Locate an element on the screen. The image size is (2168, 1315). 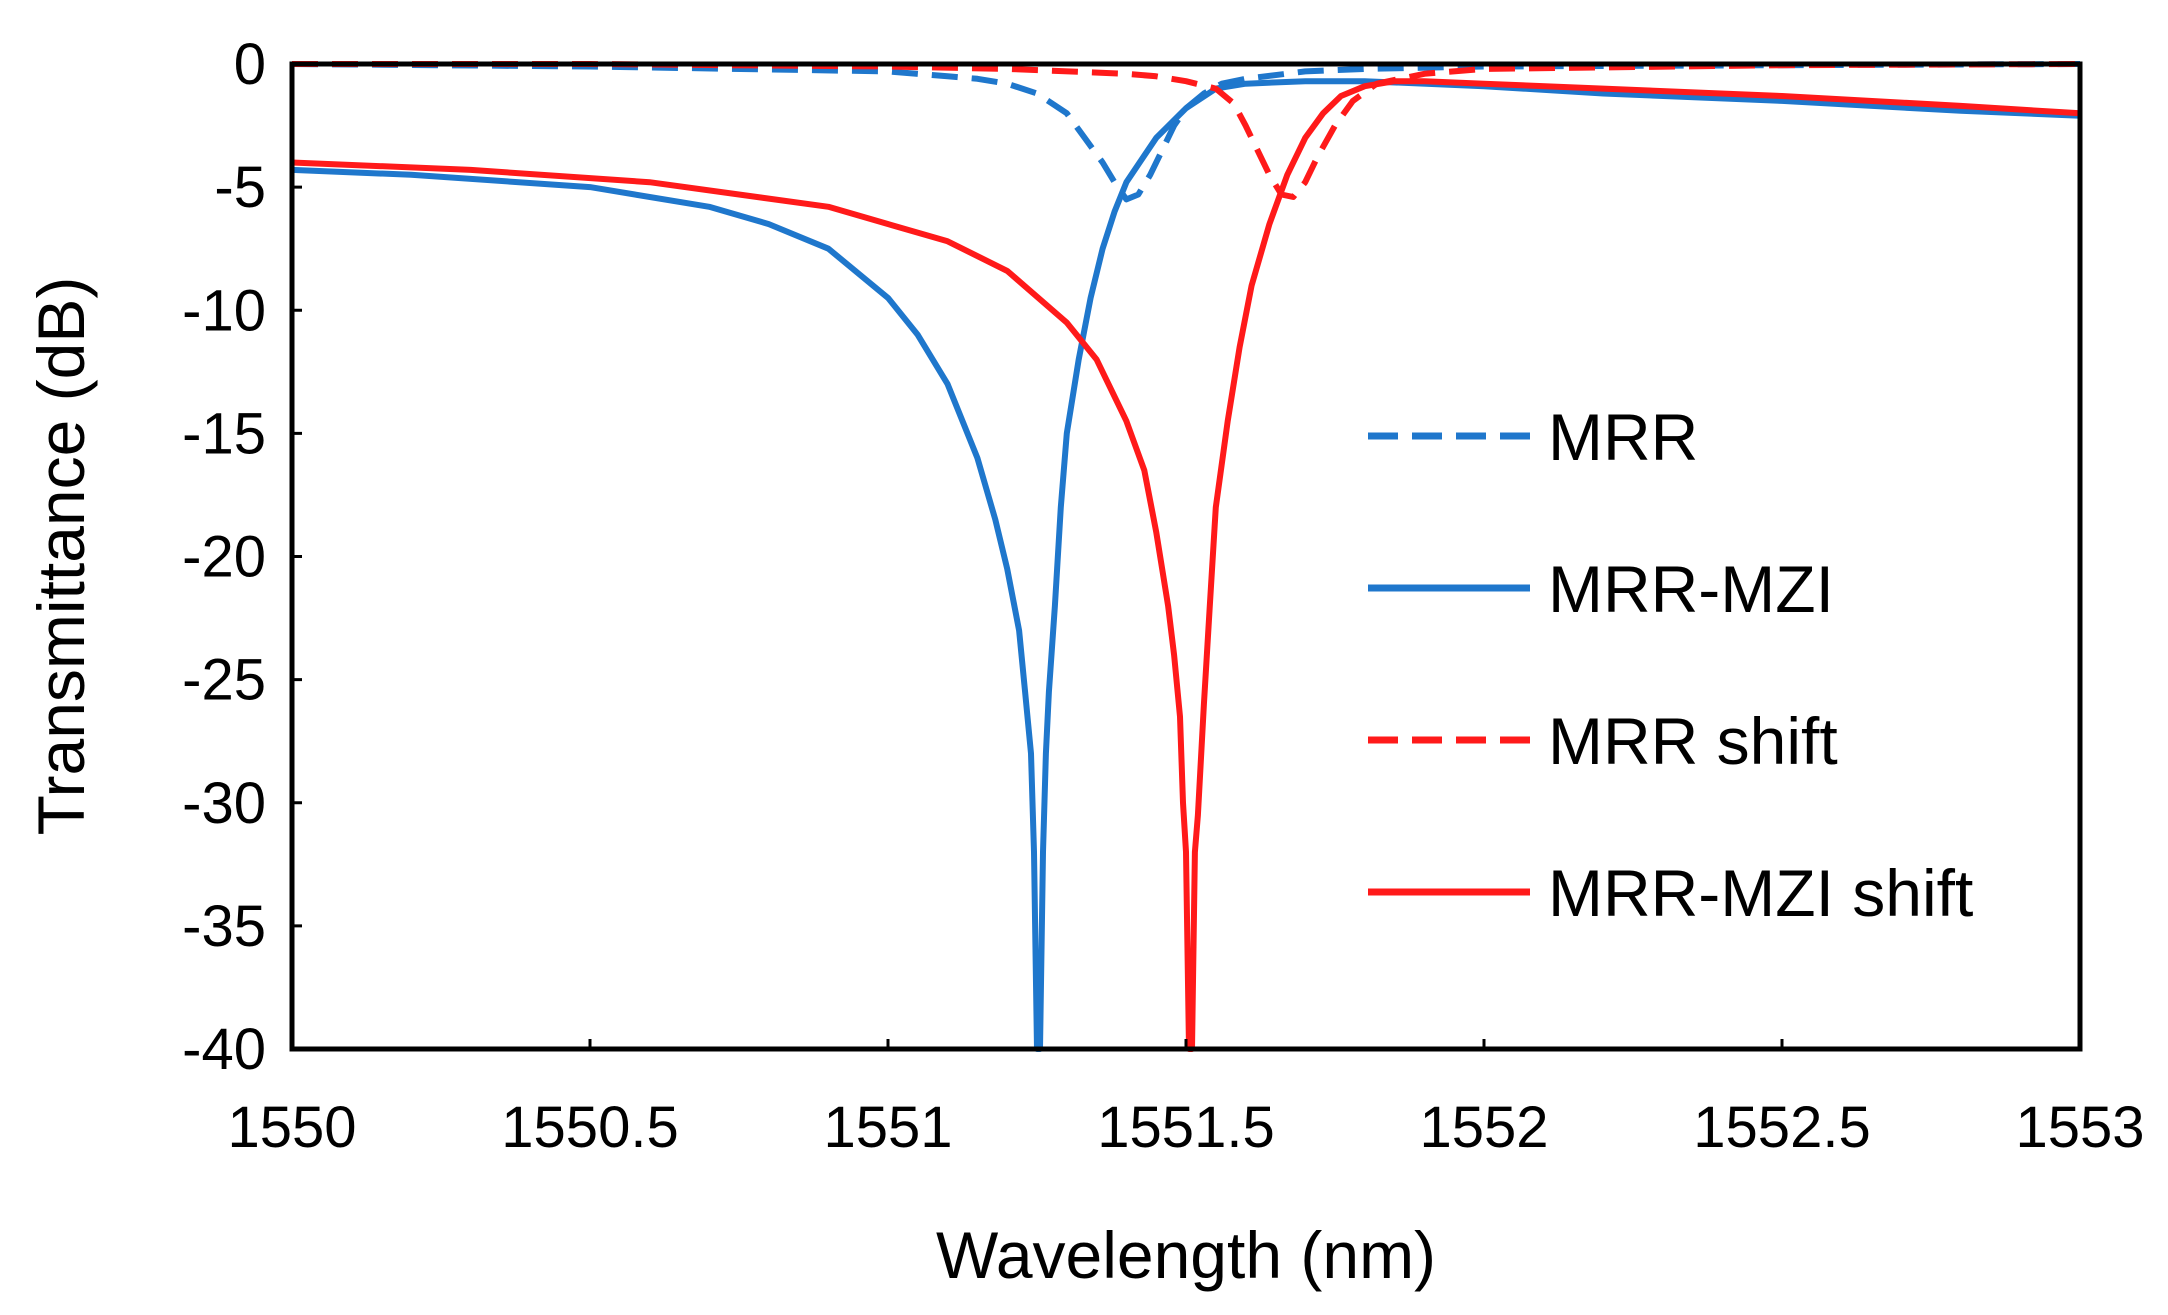
y-tick-label: -40 is located at coordinates (224, 1049).